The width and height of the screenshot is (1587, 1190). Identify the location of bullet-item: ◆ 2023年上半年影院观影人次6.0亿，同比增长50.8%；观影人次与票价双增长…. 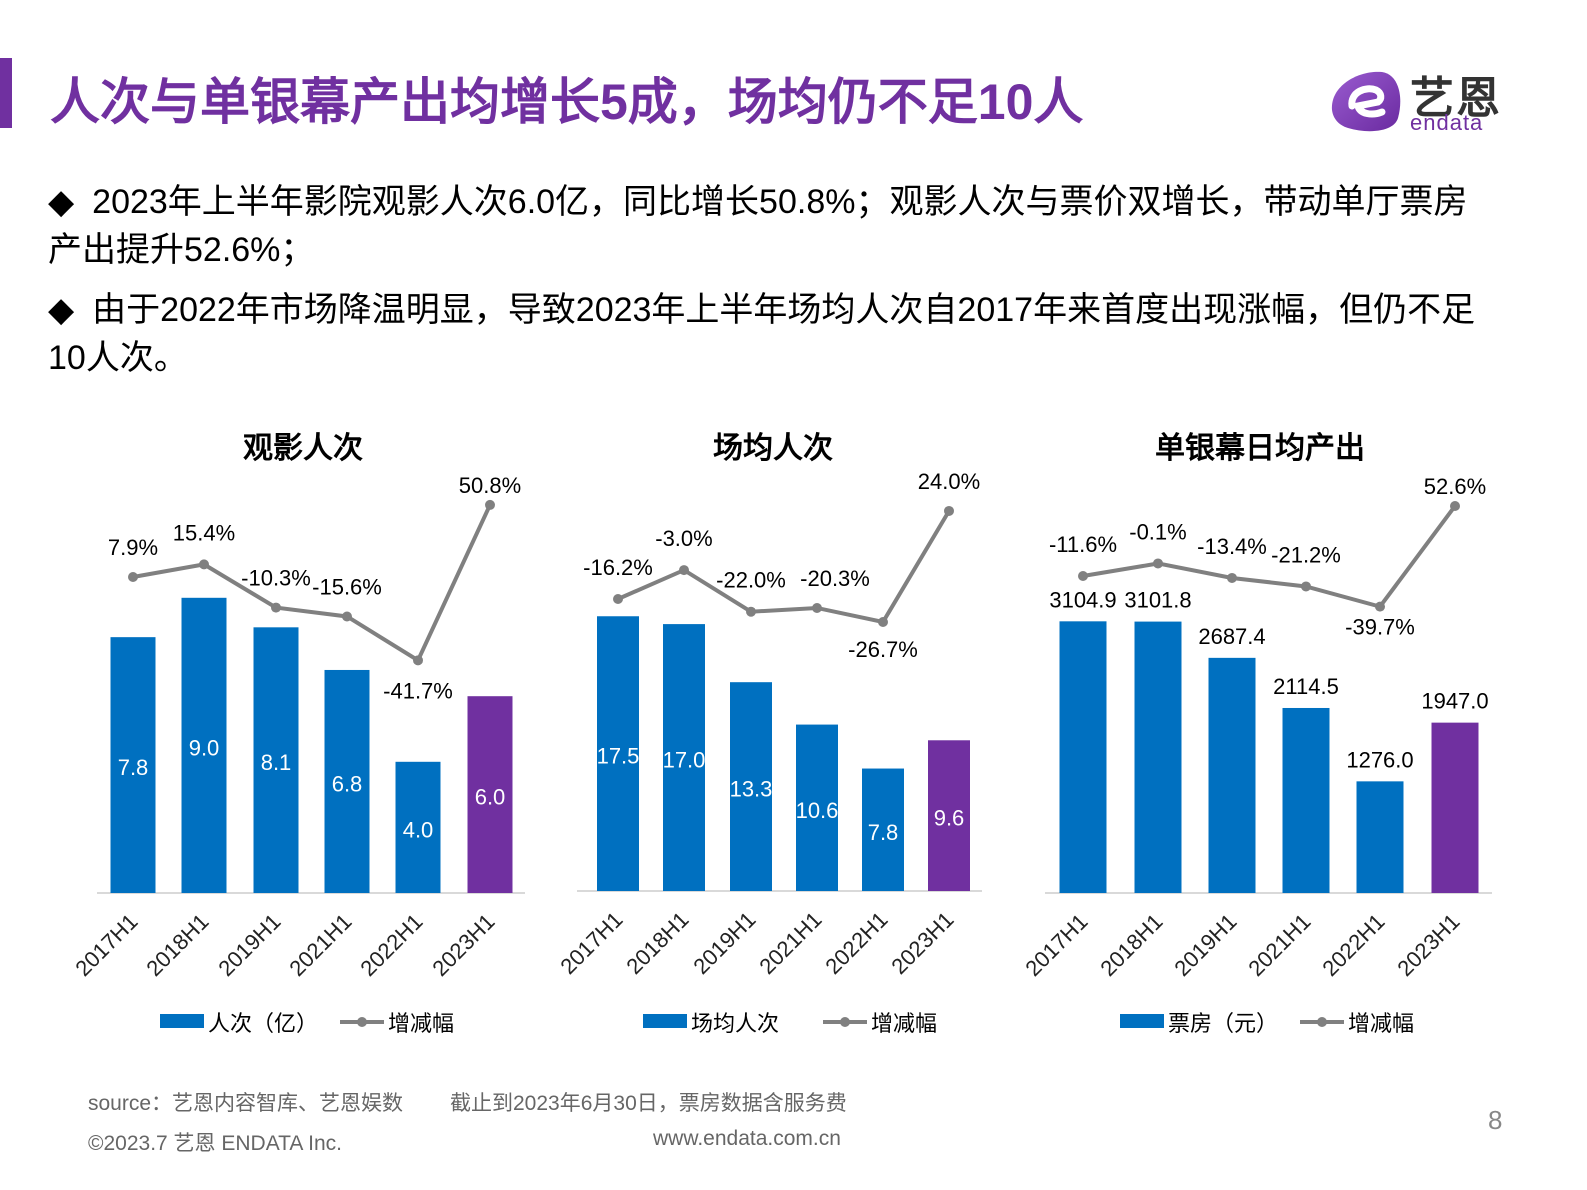
(773, 226).